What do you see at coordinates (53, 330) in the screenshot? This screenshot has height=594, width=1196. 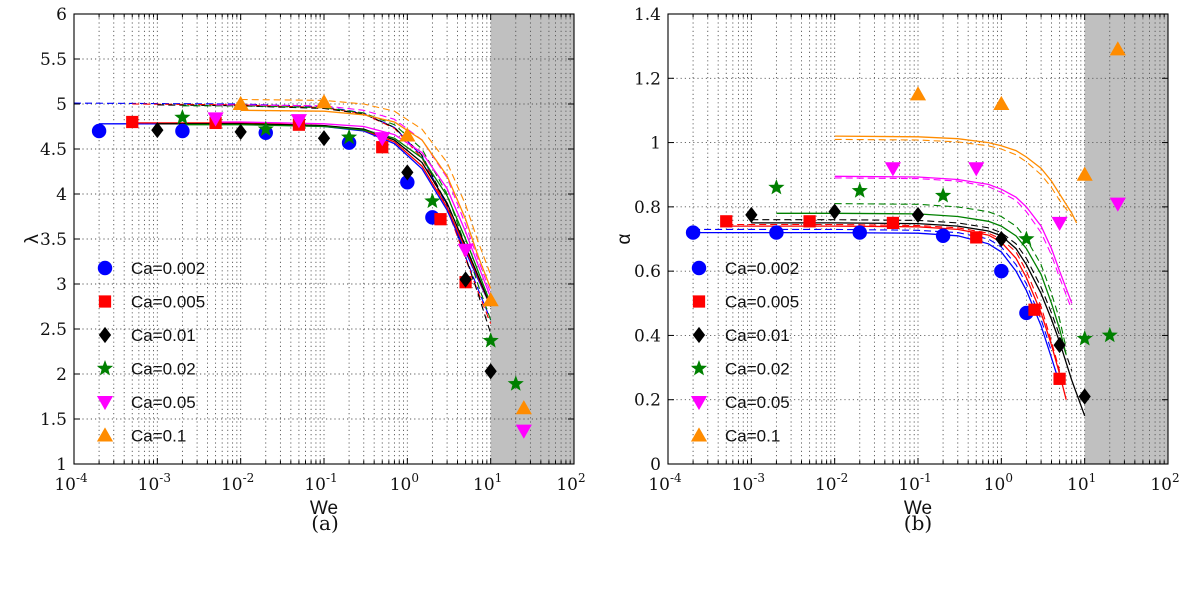 I see `y-tick-label: 2.5` at bounding box center [53, 330].